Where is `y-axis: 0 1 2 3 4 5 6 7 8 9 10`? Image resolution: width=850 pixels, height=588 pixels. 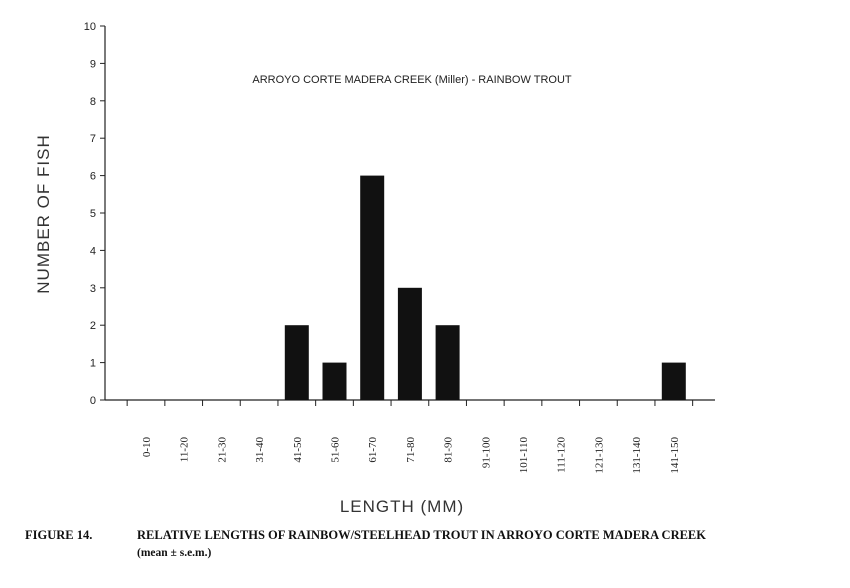
y-axis: 0 1 2 3 4 5 6 7 8 9 10 is located at coordinates (95, 214).